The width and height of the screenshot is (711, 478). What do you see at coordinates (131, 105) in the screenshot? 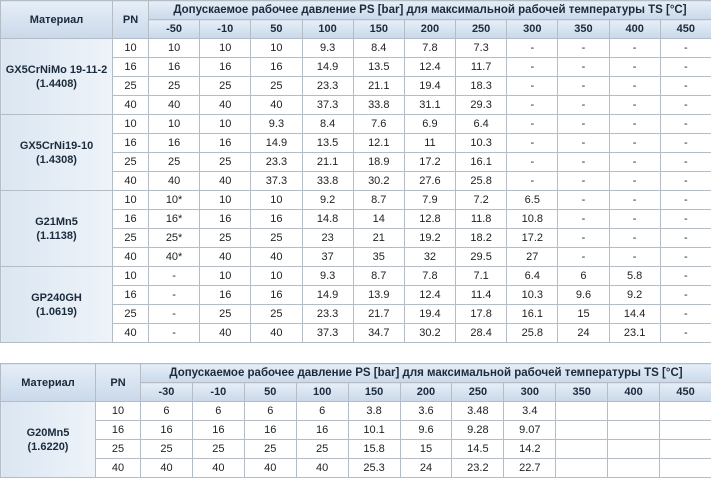
I see `pn-cell: 40` at bounding box center [131, 105].